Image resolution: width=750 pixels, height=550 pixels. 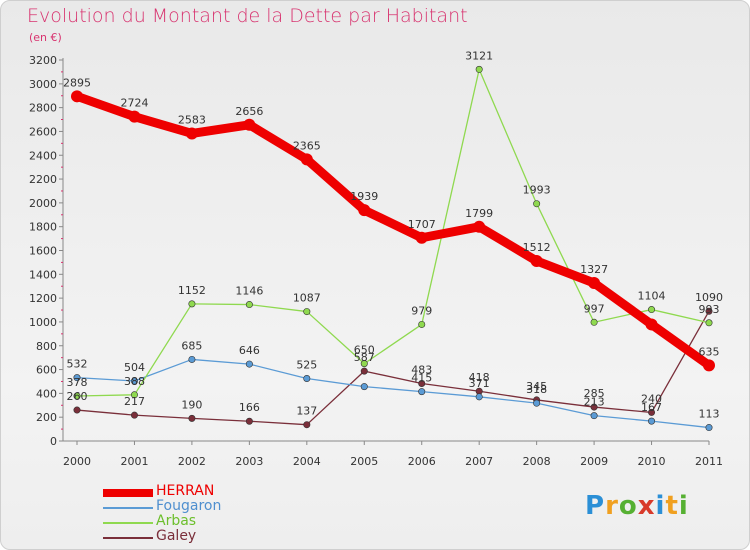 What do you see at coordinates (479, 377) in the screenshot?
I see `data-label: 418` at bounding box center [479, 377].